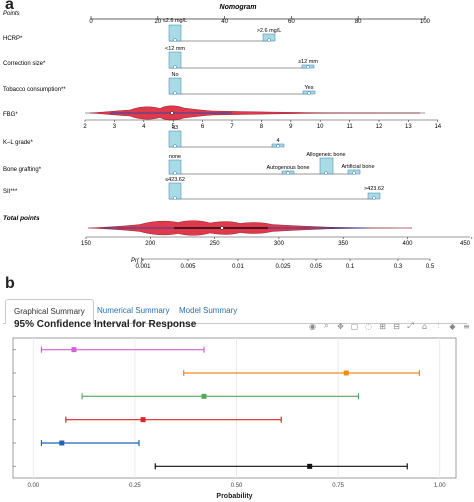 The height and width of the screenshot is (502, 474). Describe the element at coordinates (283, 267) in the screenshot. I see `pr-tick-label: 0.025` at that location.